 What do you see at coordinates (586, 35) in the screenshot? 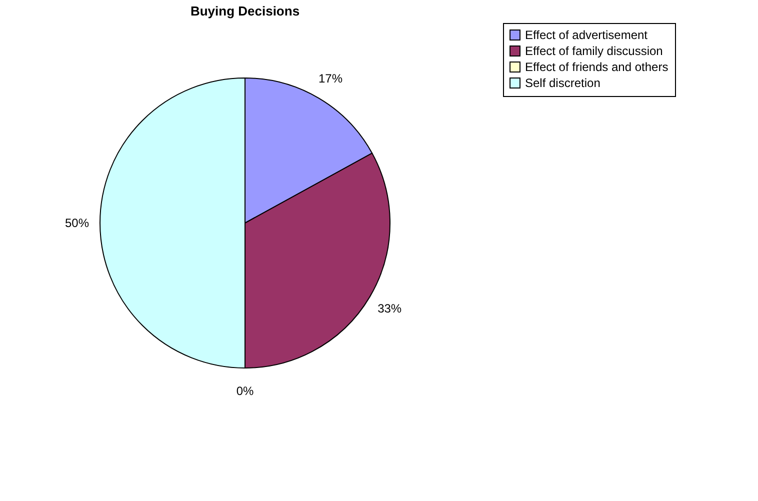
I see `legend-label: Effect of advertisement` at bounding box center [586, 35].